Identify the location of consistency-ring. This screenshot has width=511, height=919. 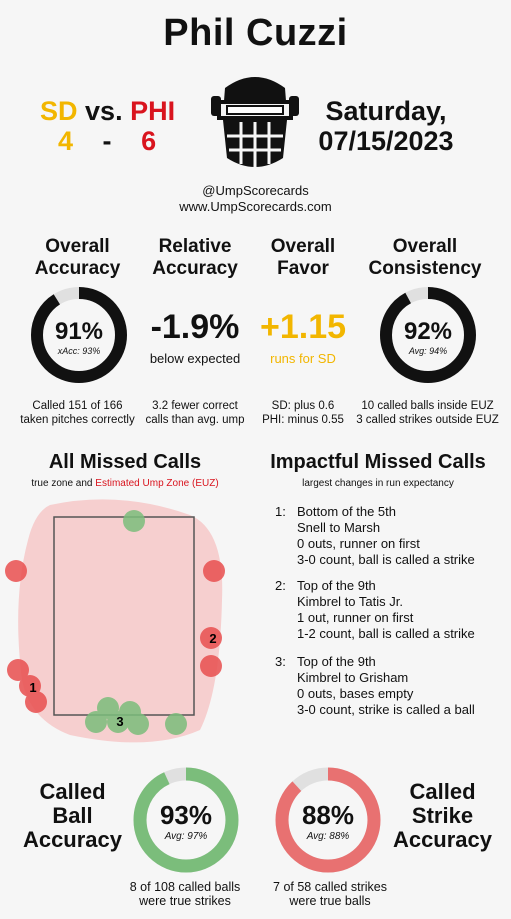
(428, 335).